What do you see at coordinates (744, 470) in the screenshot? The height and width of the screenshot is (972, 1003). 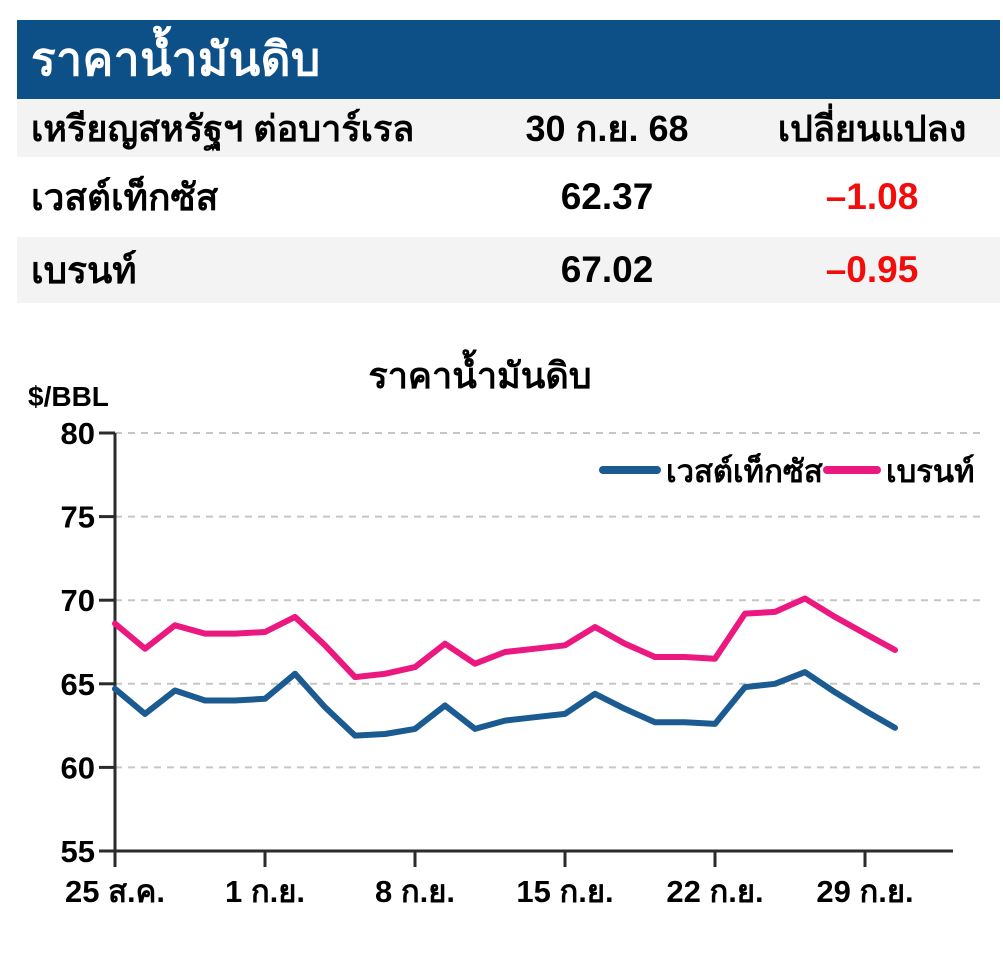 I see `legend-label-0: เวสต์เท็กซัส` at bounding box center [744, 470].